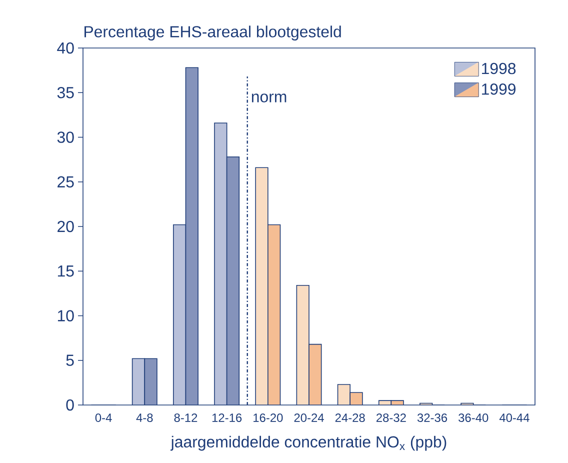 The width and height of the screenshot is (568, 463). Describe the element at coordinates (391, 418) in the screenshot. I see `x-tick-label: 28-32` at that location.